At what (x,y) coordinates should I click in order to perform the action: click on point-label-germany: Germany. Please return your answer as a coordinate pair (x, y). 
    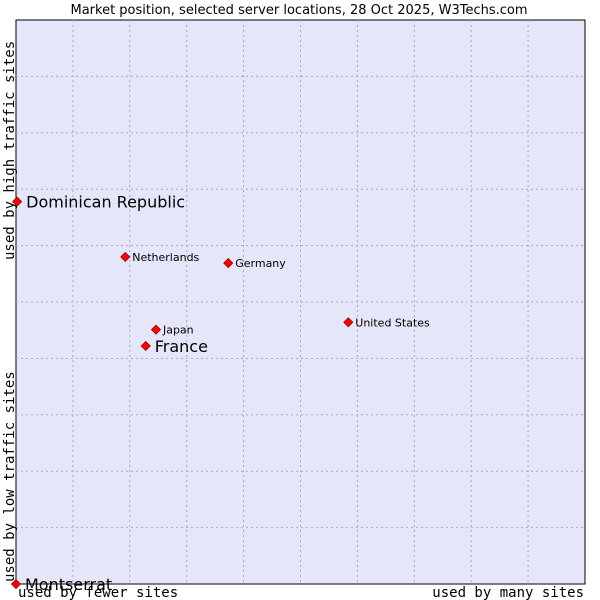
    Looking at the image, I should click on (260, 263).